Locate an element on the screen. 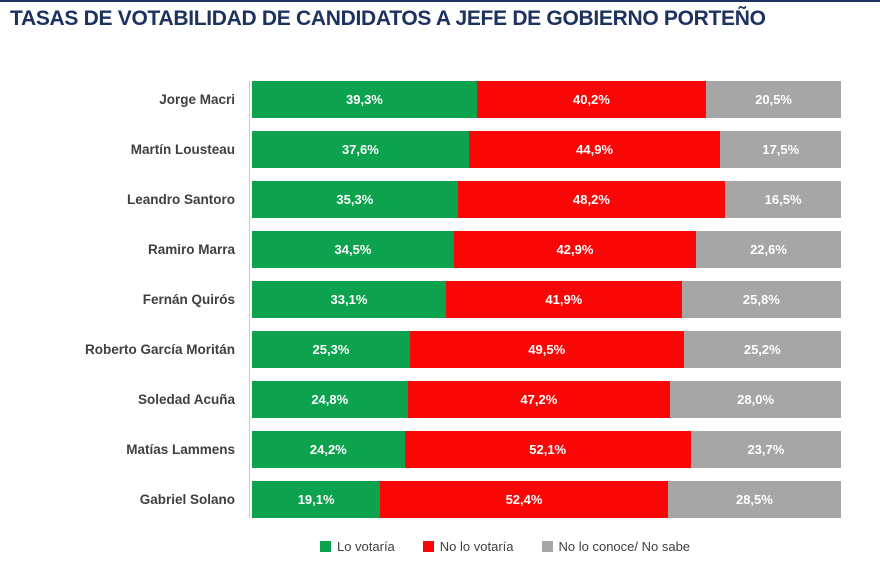 This screenshot has width=880, height=566. value-label: 41,9% is located at coordinates (564, 299).